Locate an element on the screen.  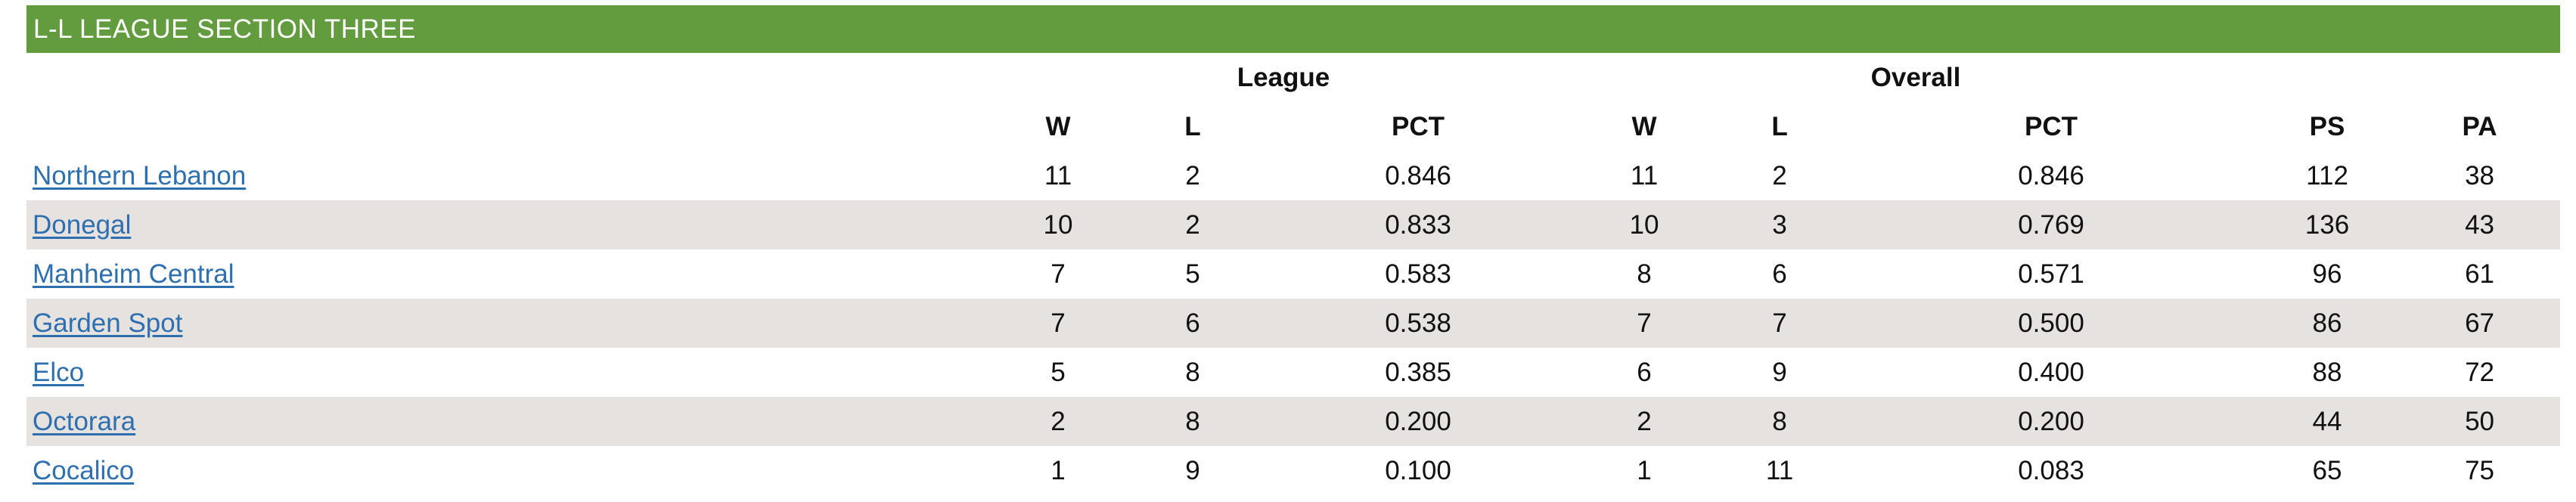
league-wins-cell: 10 is located at coordinates (1058, 224).